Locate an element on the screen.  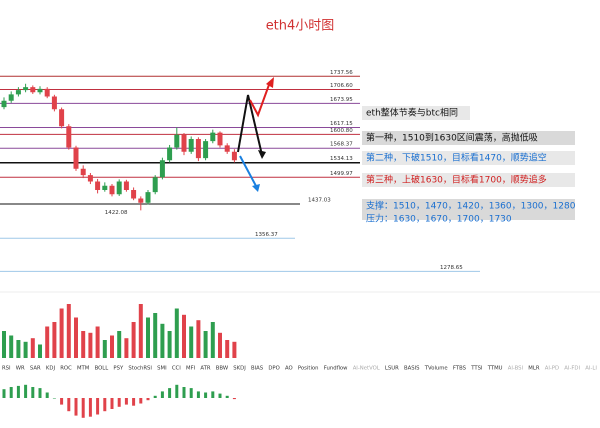
indicator-tab: AI-PD is located at coordinates (552, 369).